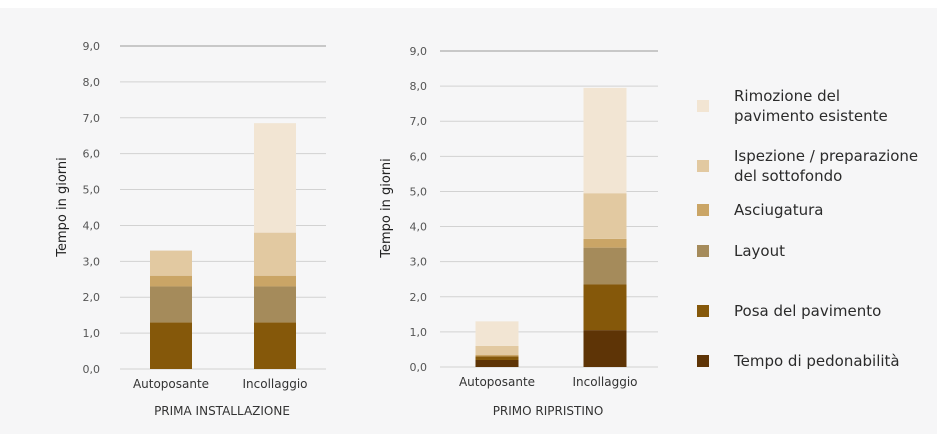 The image size is (937, 434). Describe the element at coordinates (548, 411) in the screenshot. I see `chart-subtitle: PRIMO RIPRISTINO` at that location.